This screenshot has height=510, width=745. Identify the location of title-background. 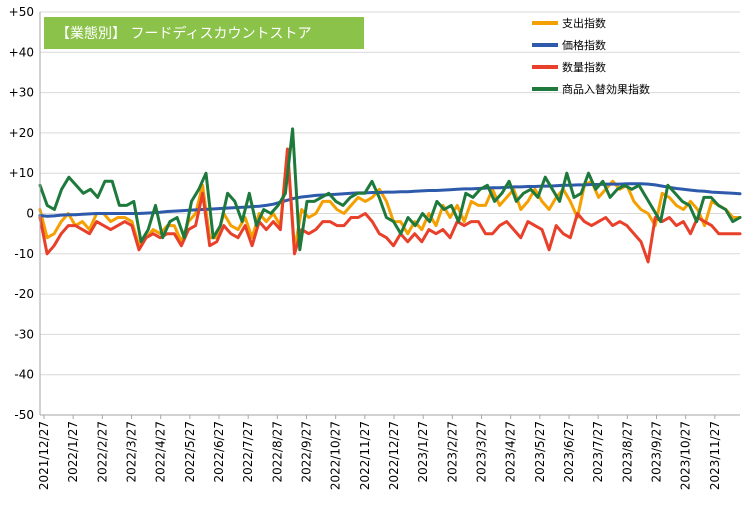
(204, 33).